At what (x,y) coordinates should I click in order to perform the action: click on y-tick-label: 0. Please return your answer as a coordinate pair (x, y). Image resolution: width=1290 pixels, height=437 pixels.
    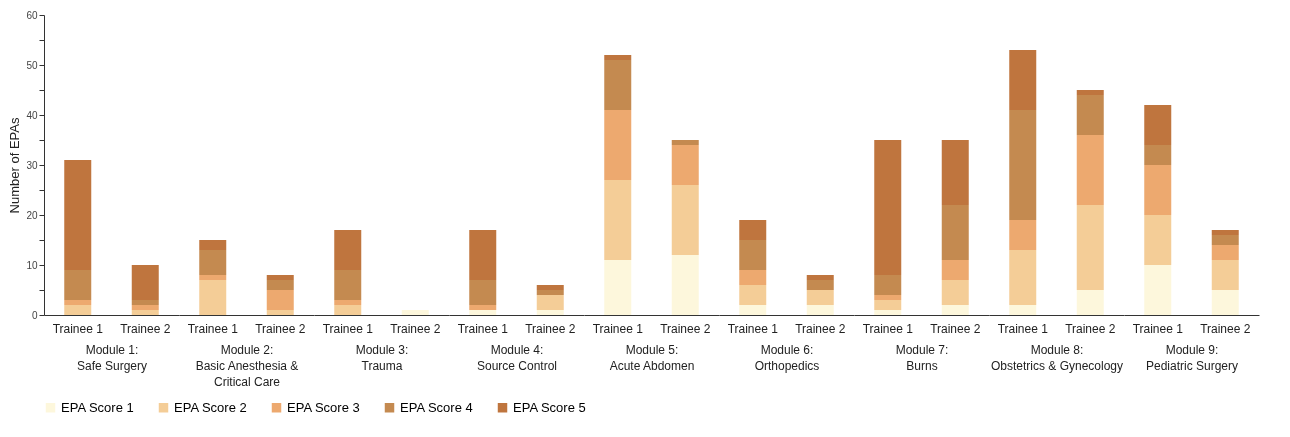
    Looking at the image, I should click on (34, 315).